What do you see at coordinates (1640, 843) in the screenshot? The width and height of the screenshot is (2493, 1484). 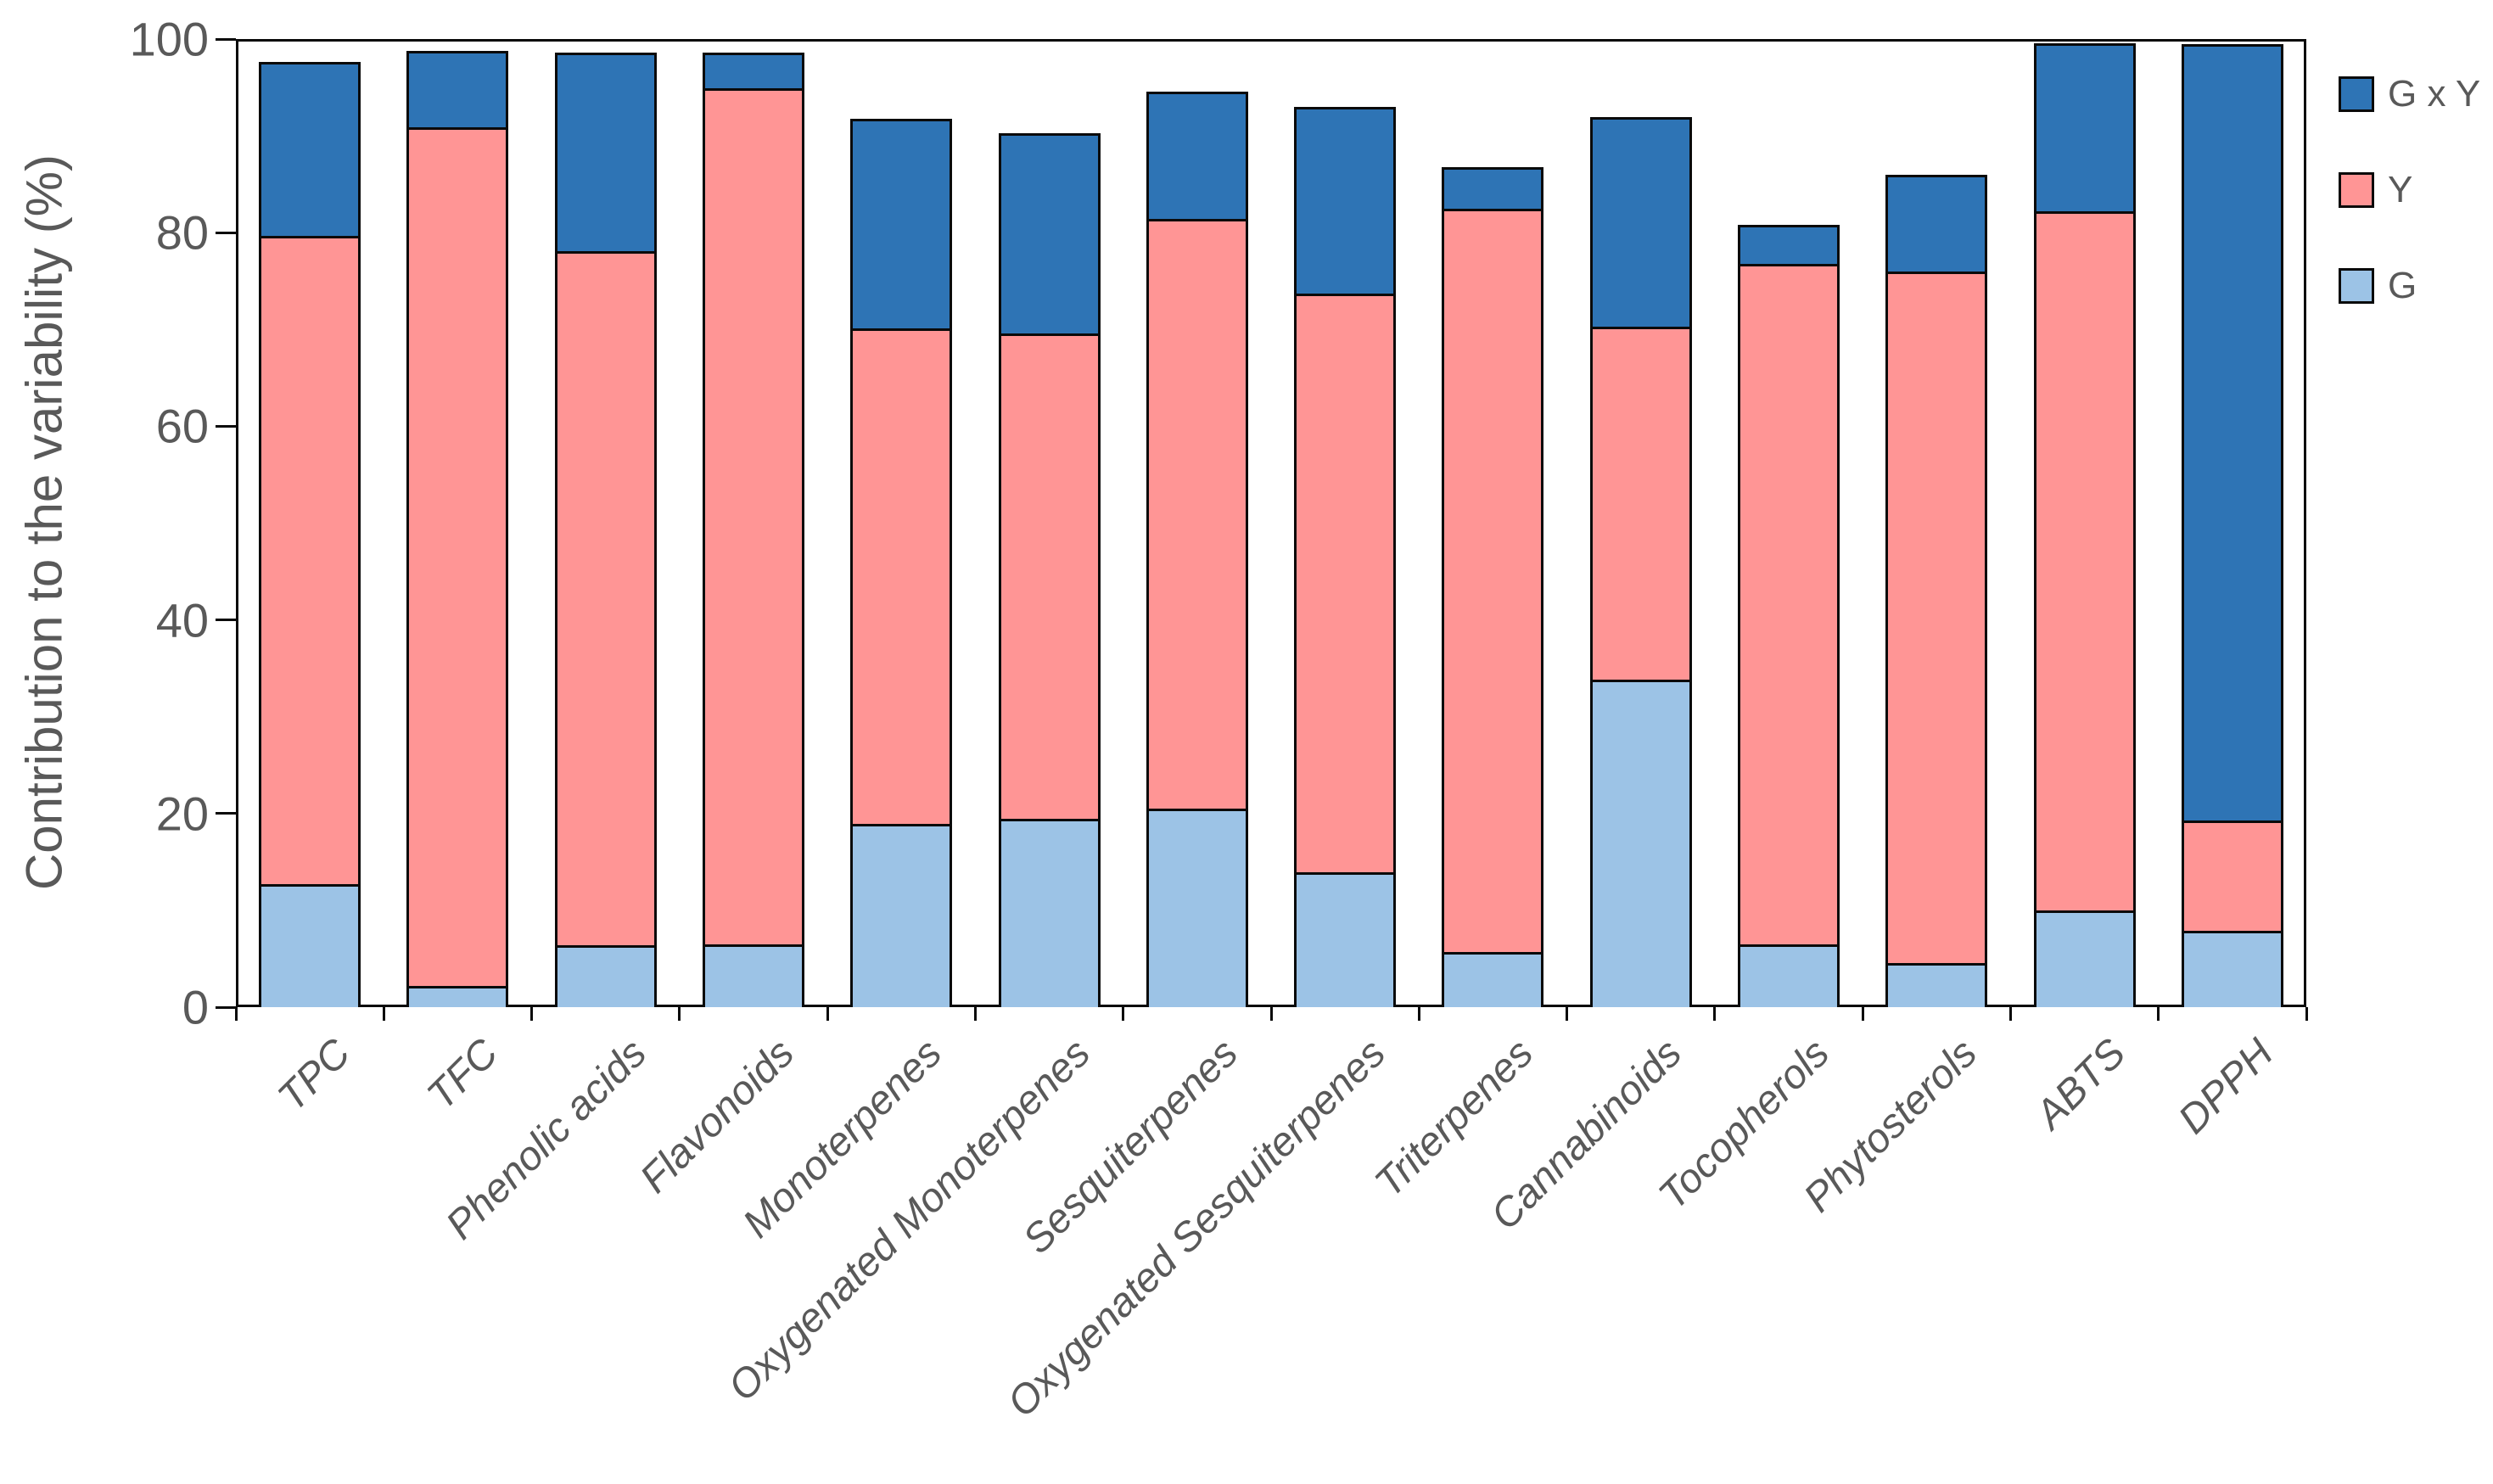 I see `bar-segment-g-cannabinoids` at bounding box center [1640, 843].